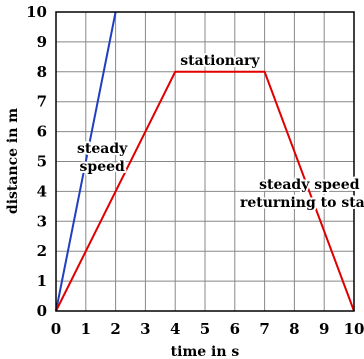 The width and height of the screenshot is (364, 359). I want to click on x-tick-label: 6, so click(235, 329).